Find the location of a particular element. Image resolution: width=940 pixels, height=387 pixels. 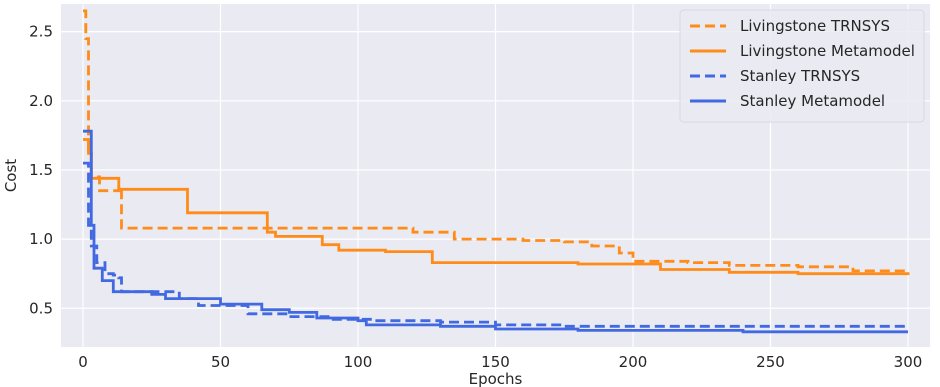

x-tick-label: 250 is located at coordinates (770, 362).